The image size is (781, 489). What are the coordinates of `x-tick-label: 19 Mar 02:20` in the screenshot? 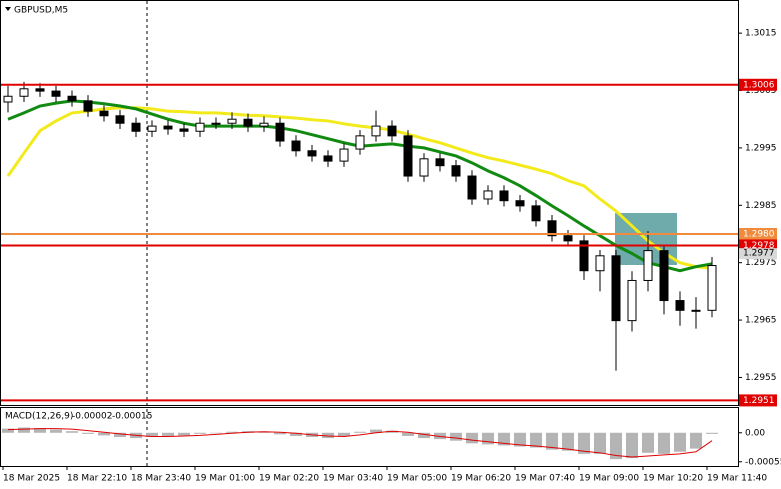 It's located at (289, 479).